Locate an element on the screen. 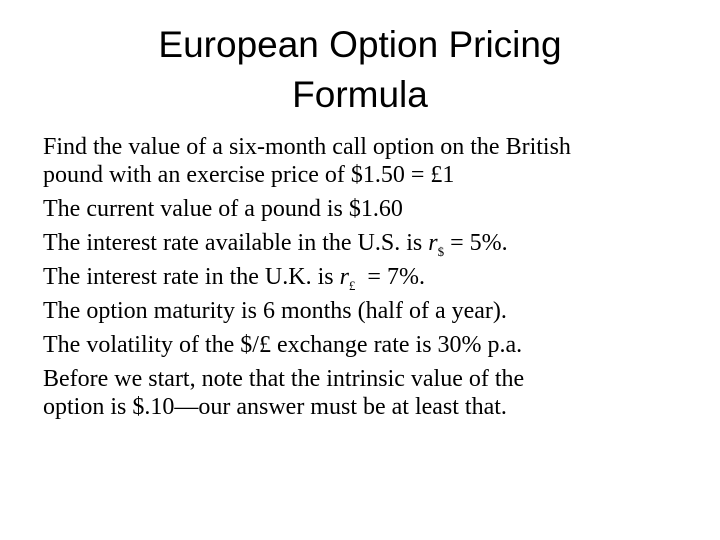  us-rate-subscript: $ is located at coordinates (441, 251).